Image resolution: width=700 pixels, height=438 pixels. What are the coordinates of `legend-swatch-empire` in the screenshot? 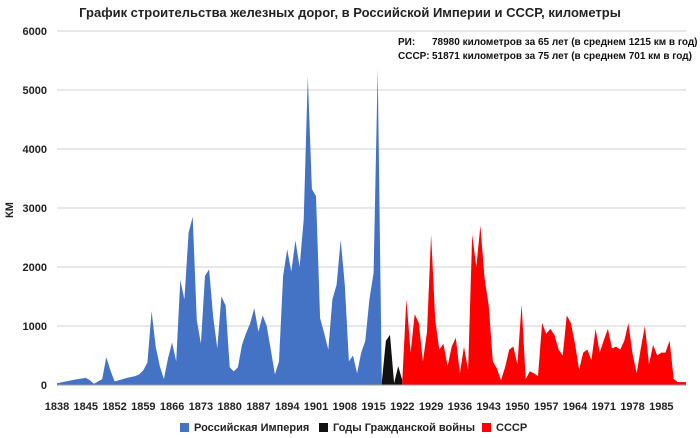 It's located at (184, 427).